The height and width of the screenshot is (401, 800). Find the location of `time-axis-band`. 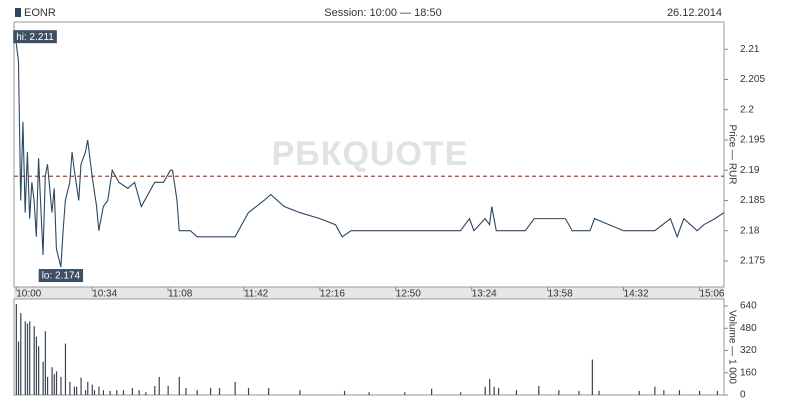

time-axis-band is located at coordinates (369, 293).